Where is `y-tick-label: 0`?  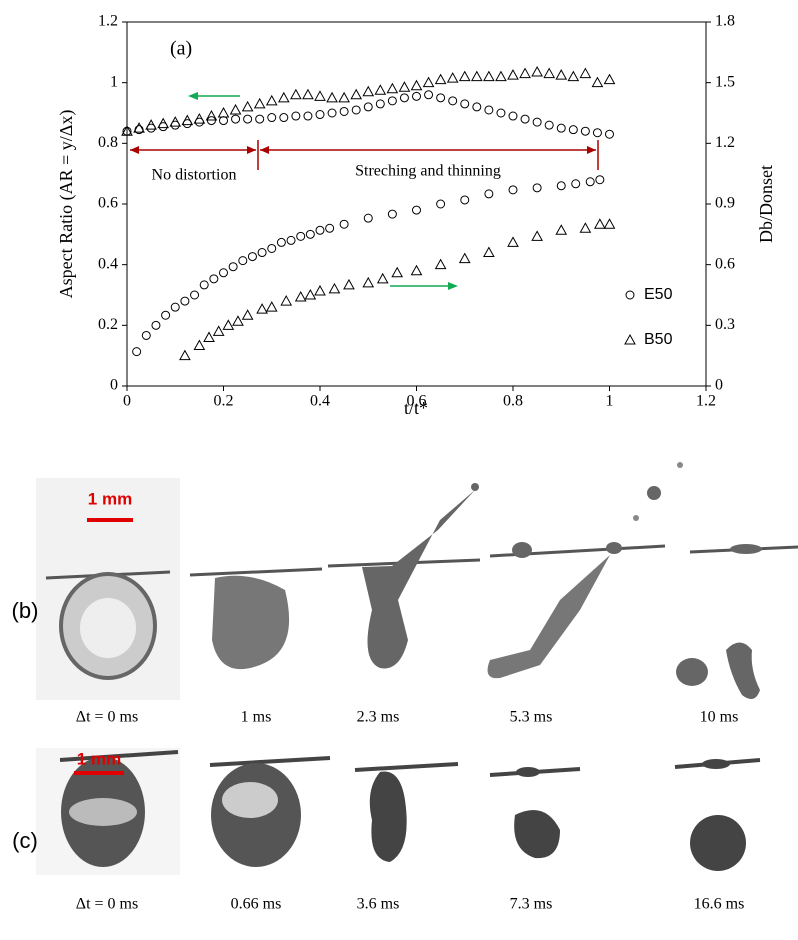 y-tick-label: 0 is located at coordinates (114, 385).